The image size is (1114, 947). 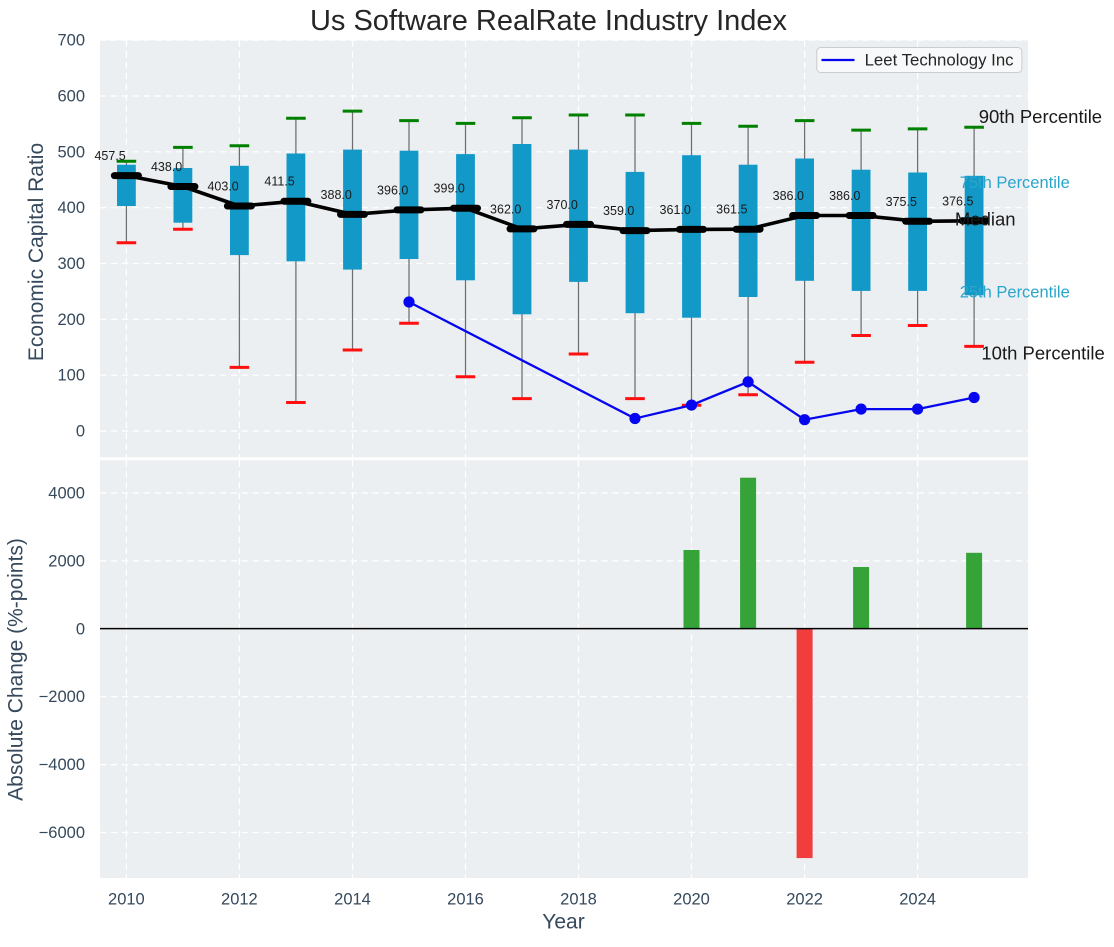 What do you see at coordinates (126, 900) in the screenshot?
I see `svg-text: 2010` at bounding box center [126, 900].